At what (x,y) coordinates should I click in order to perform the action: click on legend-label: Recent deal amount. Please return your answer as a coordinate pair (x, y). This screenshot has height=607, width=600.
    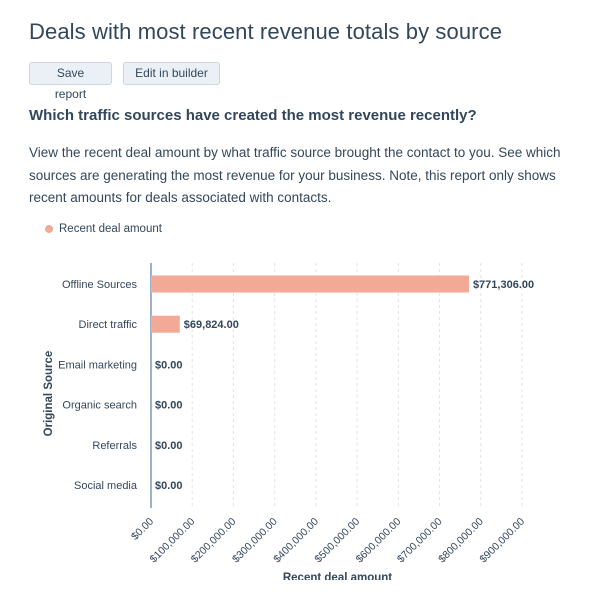
    Looking at the image, I should click on (110, 229).